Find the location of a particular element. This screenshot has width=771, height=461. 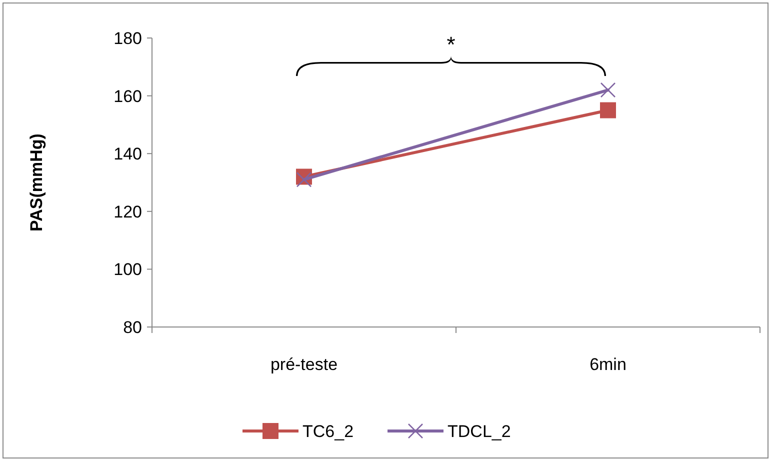

legend-label: TDCL_2 is located at coordinates (479, 431).